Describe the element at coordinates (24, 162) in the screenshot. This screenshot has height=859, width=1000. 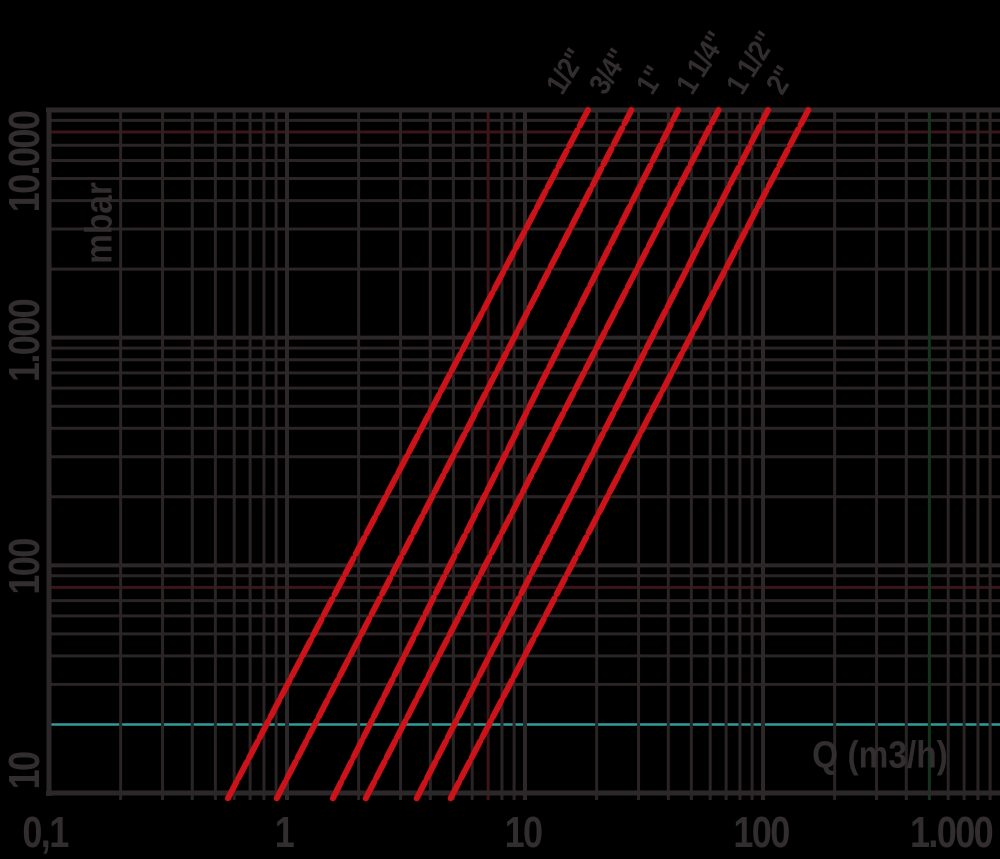
I see `y-tick-label: 10.000` at that location.